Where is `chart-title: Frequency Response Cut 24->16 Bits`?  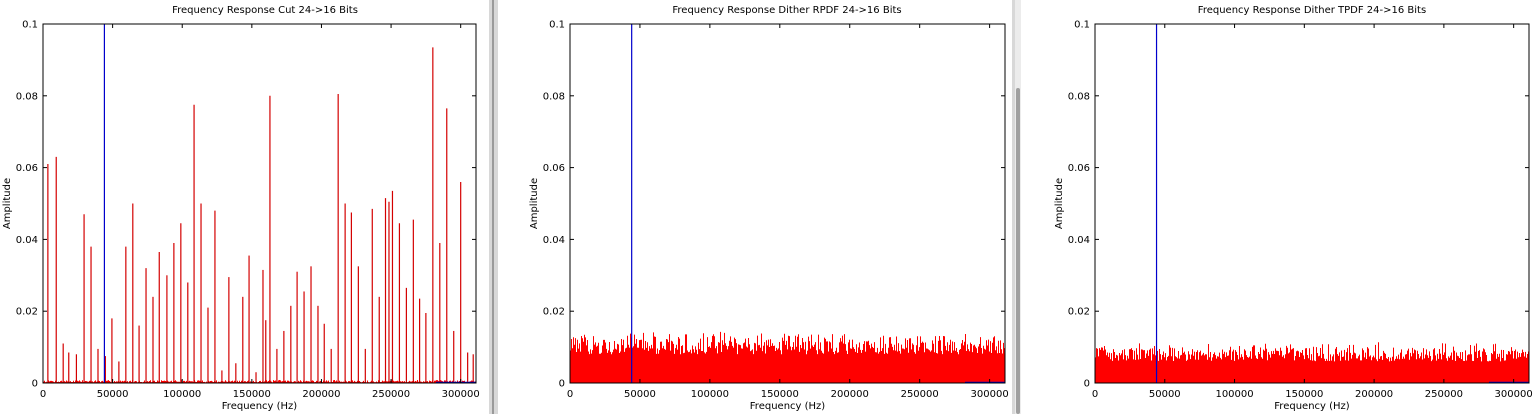 chart-title: Frequency Response Cut 24->16 Bits is located at coordinates (265, 10).